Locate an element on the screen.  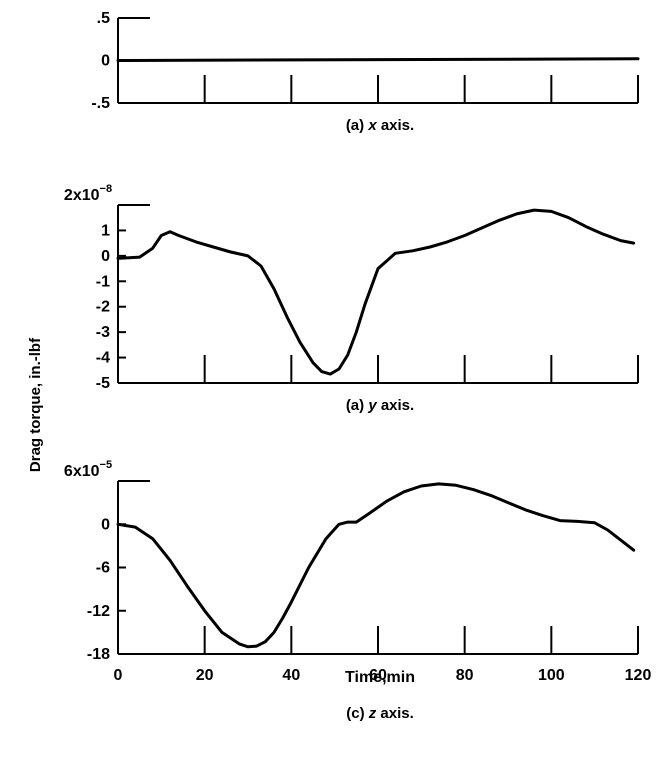
x-tick-label: 0 is located at coordinates (118, 675).